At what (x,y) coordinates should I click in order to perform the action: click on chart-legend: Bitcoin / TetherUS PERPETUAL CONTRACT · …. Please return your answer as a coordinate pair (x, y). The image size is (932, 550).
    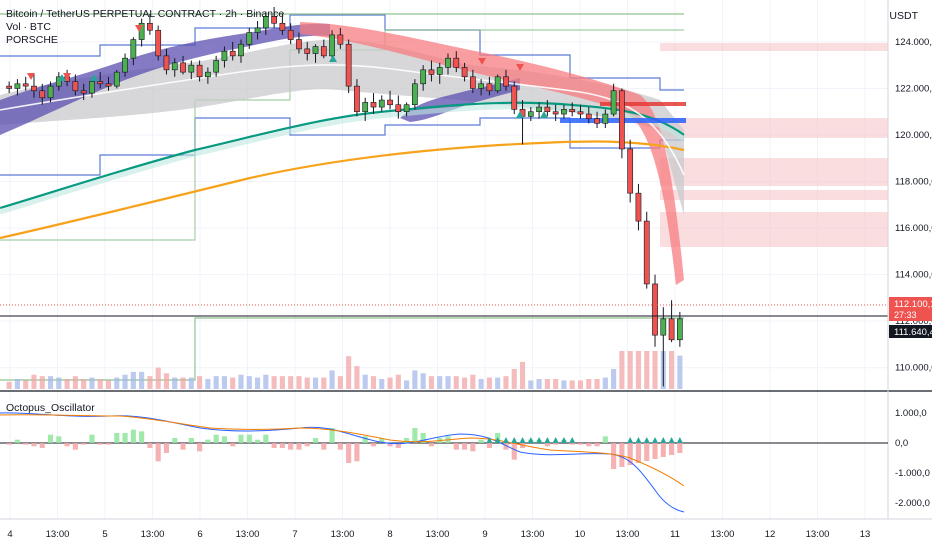
    Looking at the image, I should click on (145, 27).